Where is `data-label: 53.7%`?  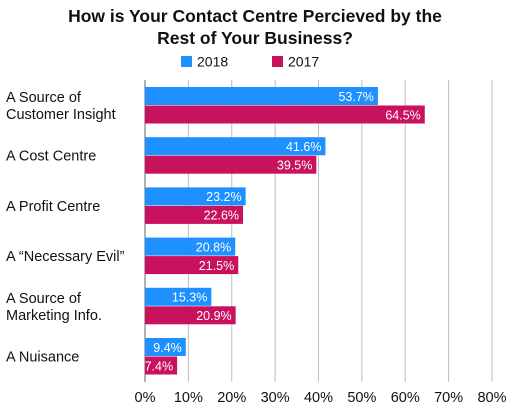
data-label: 53.7% is located at coordinates (355, 97).